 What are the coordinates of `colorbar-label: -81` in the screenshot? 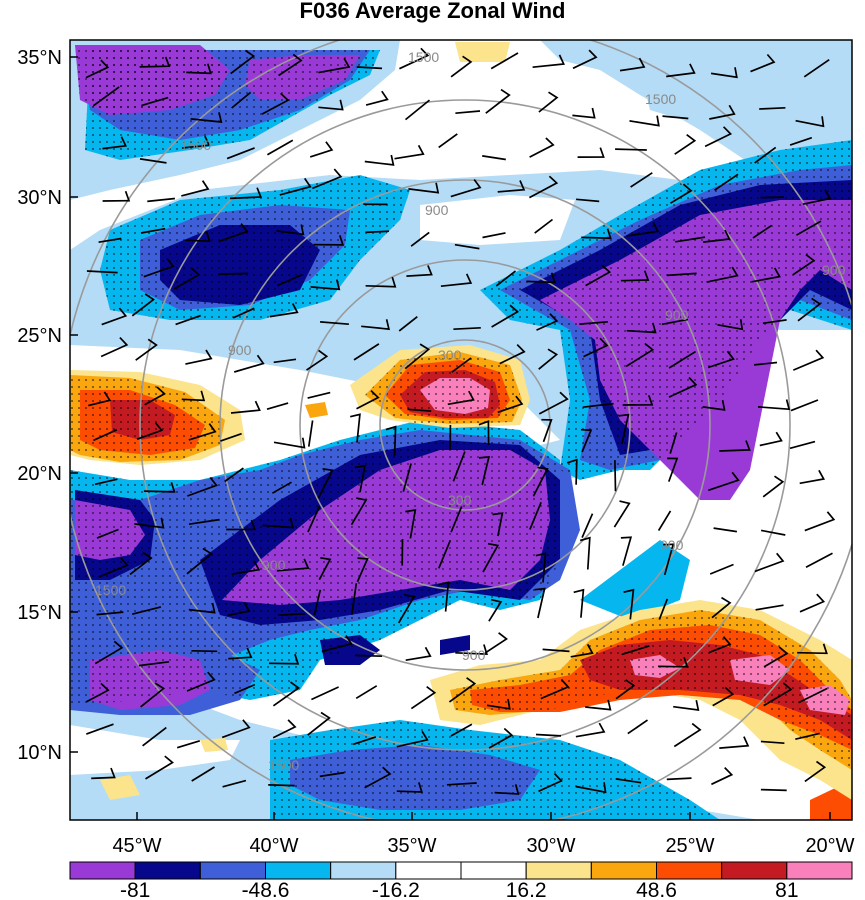 It's located at (135, 889).